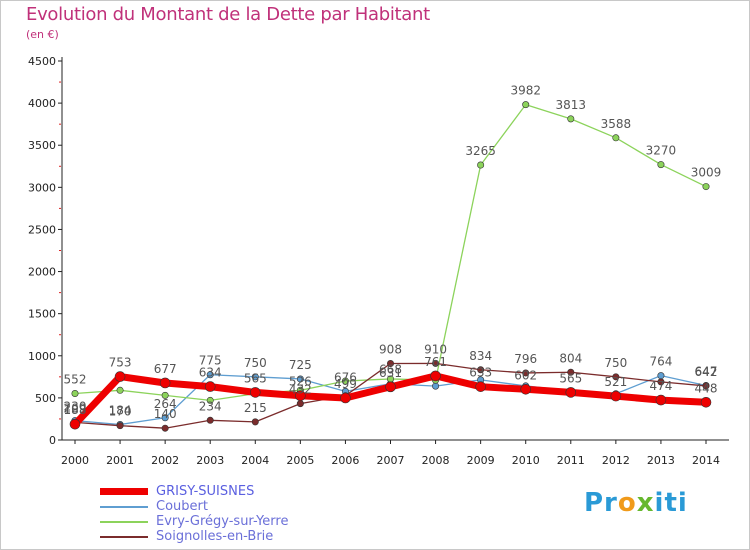  I want to click on data-label: 188, so click(75, 410).